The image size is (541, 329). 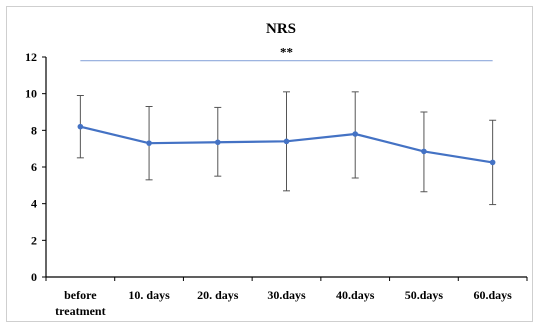 I want to click on x-tick-label: 40.days, so click(x=355, y=295).